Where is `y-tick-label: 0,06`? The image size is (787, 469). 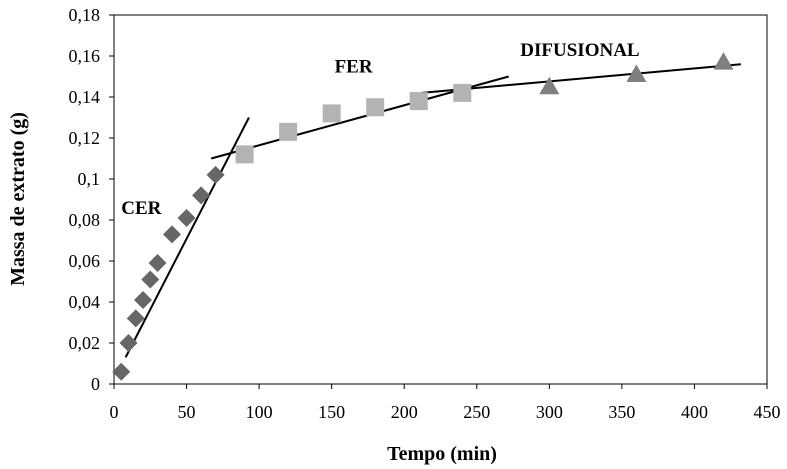 y-tick-label: 0,06 is located at coordinates (85, 261).